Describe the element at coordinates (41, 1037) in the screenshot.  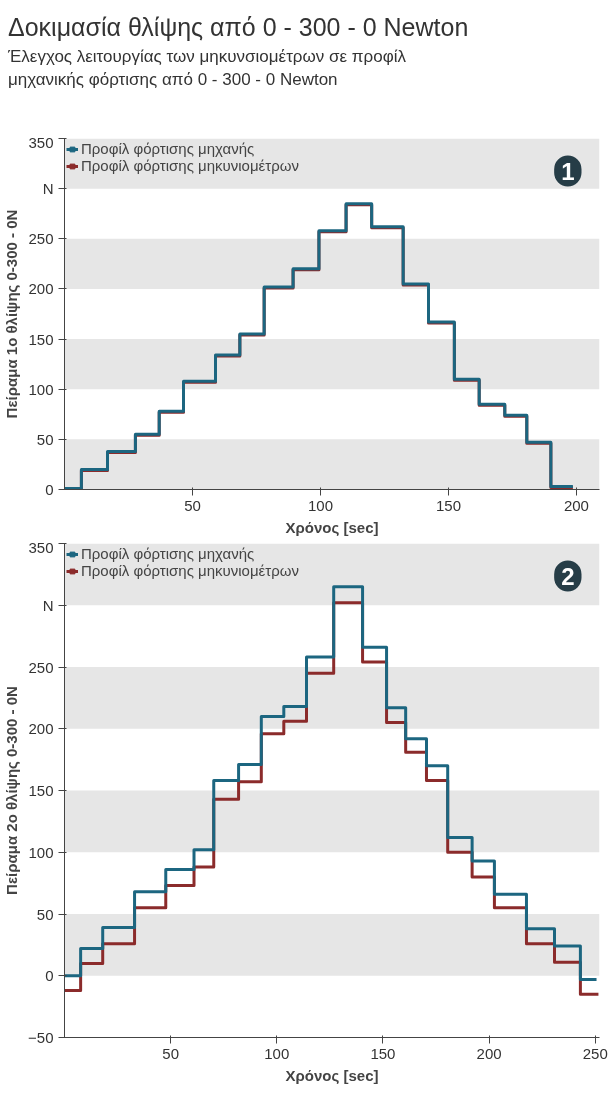
I see `y-tick-label: −50` at that location.